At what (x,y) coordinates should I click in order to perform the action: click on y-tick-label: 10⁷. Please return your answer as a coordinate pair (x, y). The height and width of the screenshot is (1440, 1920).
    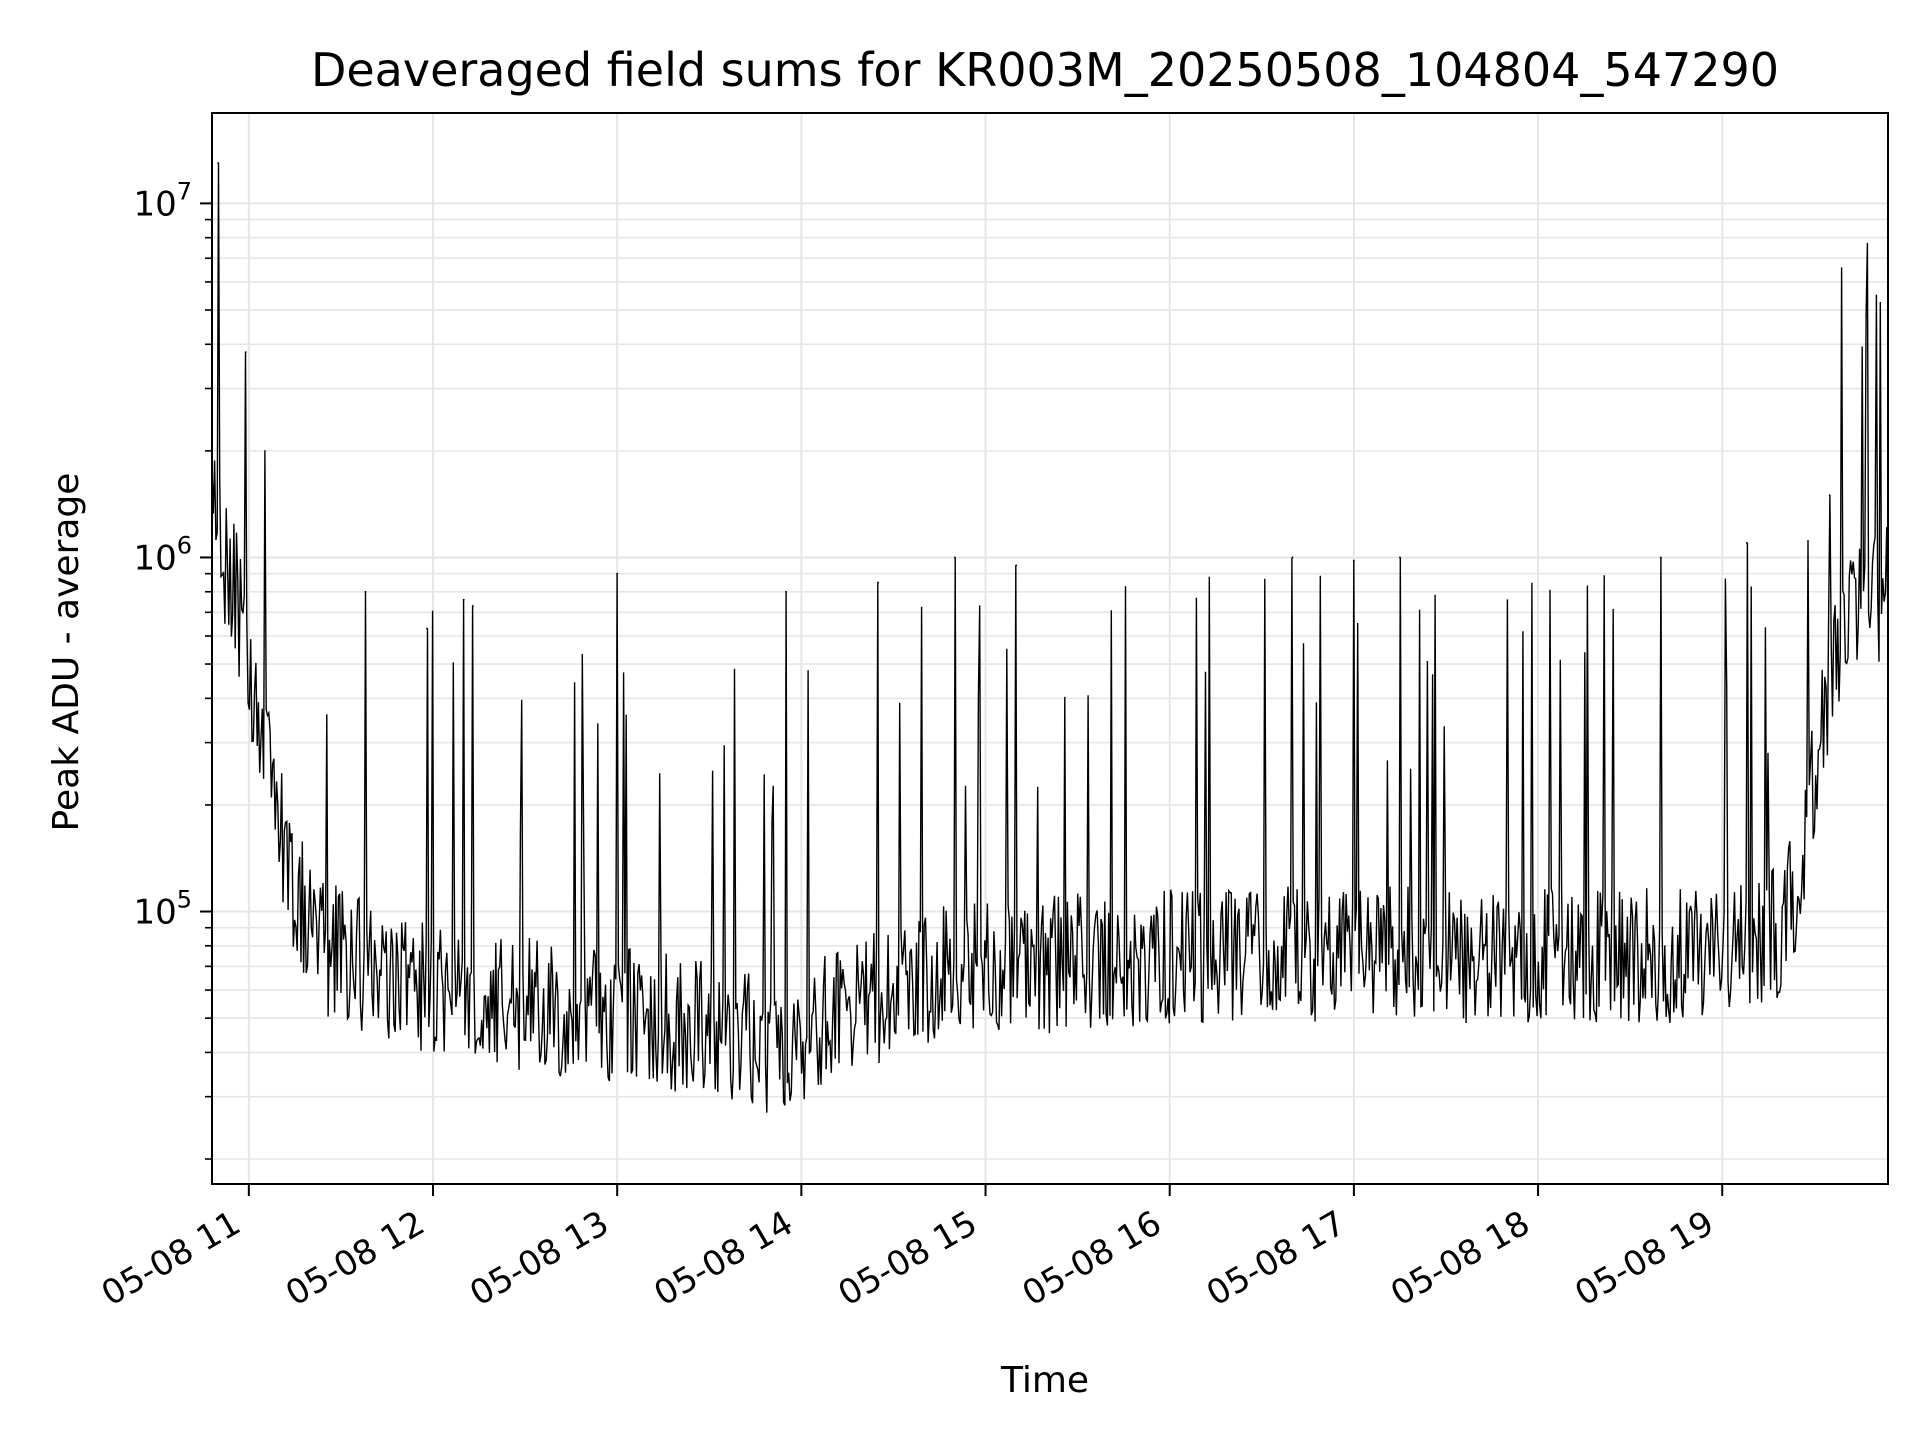
    Looking at the image, I should click on (162, 200).